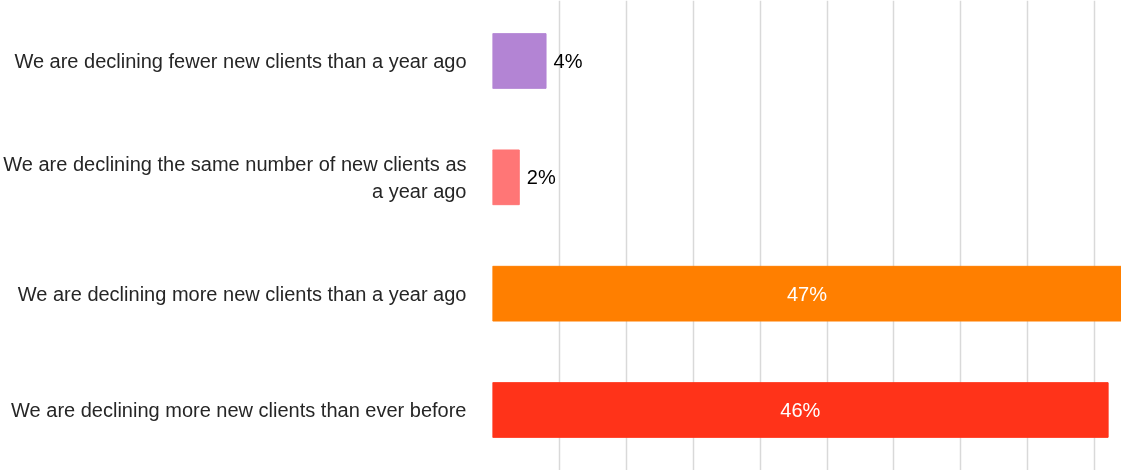 This screenshot has height=470, width=1121. What do you see at coordinates (240, 61) in the screenshot?
I see `y-tick-label: We are declining fewer new clients than a year ago` at bounding box center [240, 61].